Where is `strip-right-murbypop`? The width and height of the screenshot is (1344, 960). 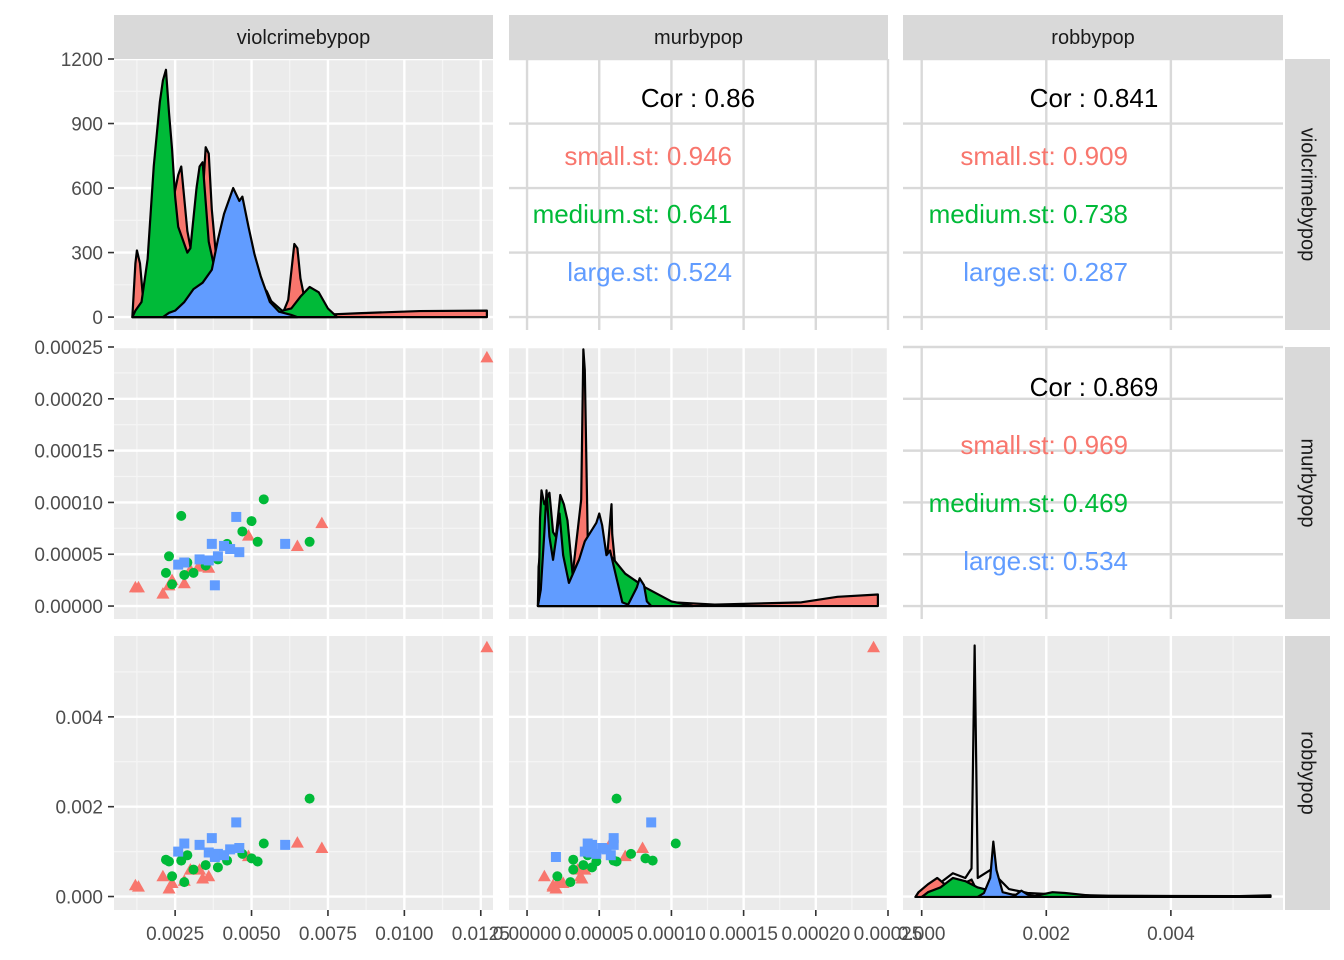
strip-right-murbypop is located at coordinates (1307, 483).